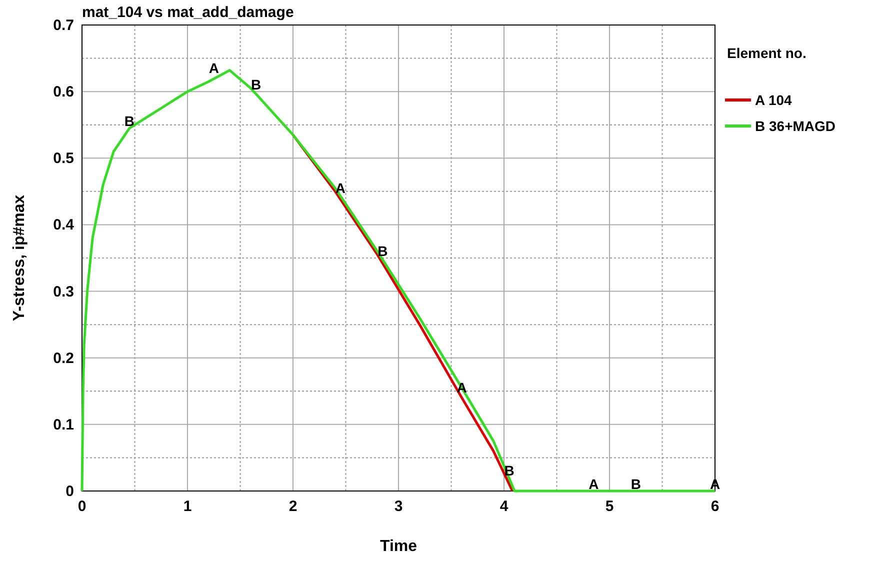 This screenshot has height=565, width=877. I want to click on x-tick-label: 5, so click(609, 506).